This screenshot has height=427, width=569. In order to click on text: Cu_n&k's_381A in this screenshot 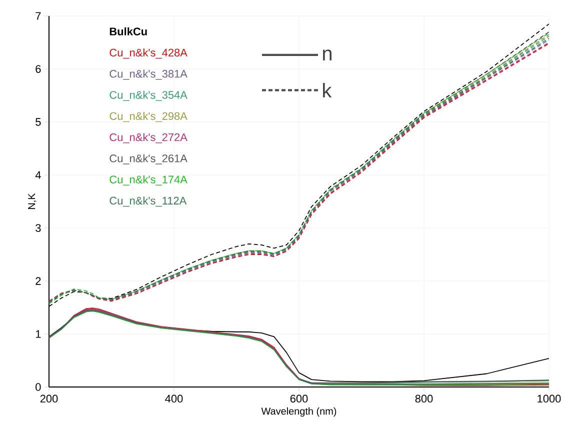, I will do `click(149, 75)`.